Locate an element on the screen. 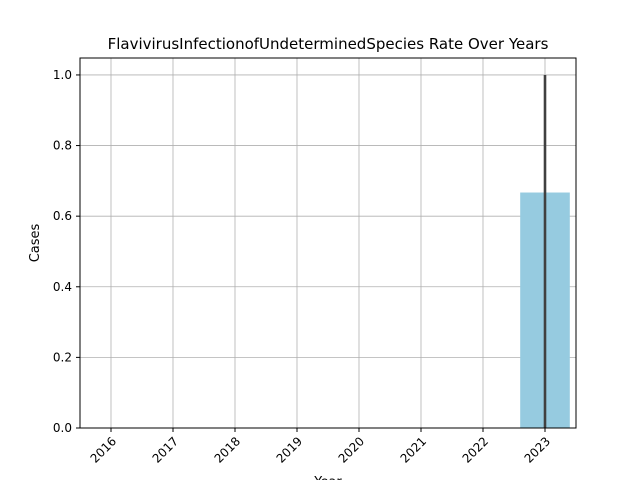 This screenshot has height=480, width=640. x-axis-label: Year is located at coordinates (327, 477).